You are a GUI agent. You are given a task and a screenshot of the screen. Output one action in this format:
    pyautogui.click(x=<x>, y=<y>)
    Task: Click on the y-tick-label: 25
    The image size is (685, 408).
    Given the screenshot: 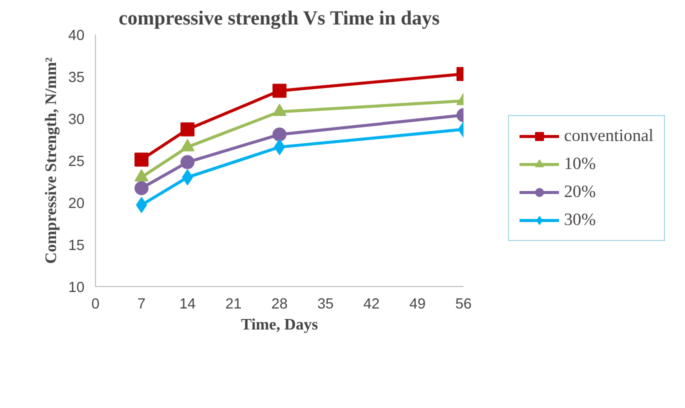 What is the action you would take?
    pyautogui.click(x=76, y=162)
    